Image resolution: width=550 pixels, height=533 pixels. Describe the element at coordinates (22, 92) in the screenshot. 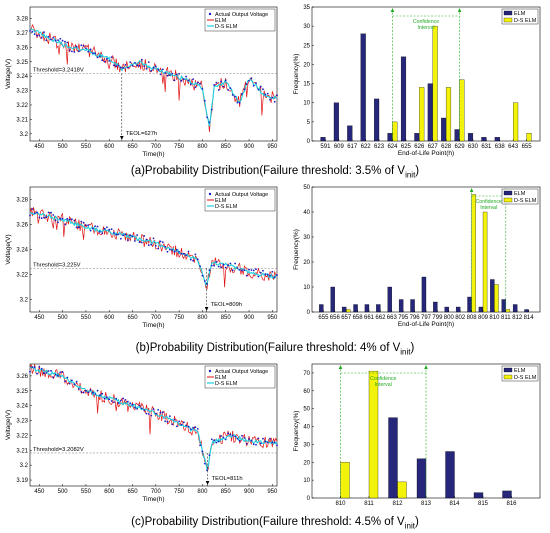

I see `y-tick-label: 3.23` at that location.